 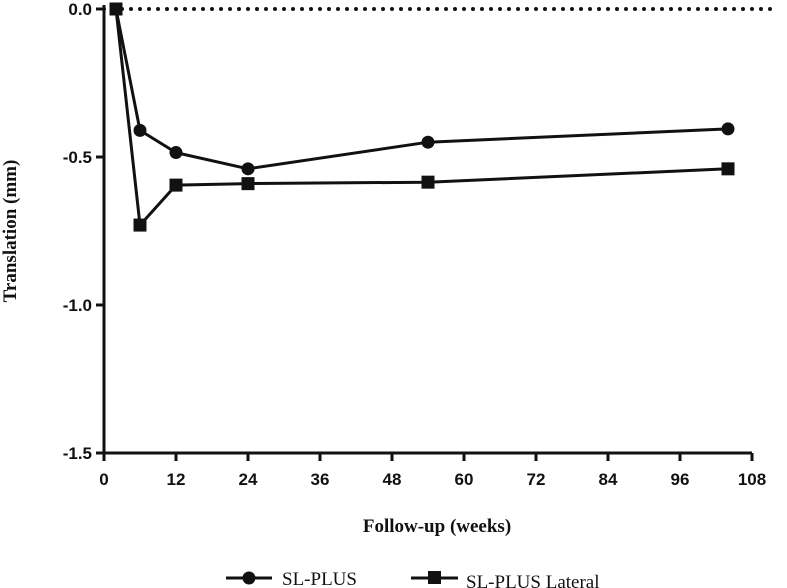 I want to click on y-axis-title: Translation (mm), so click(x=10, y=231).